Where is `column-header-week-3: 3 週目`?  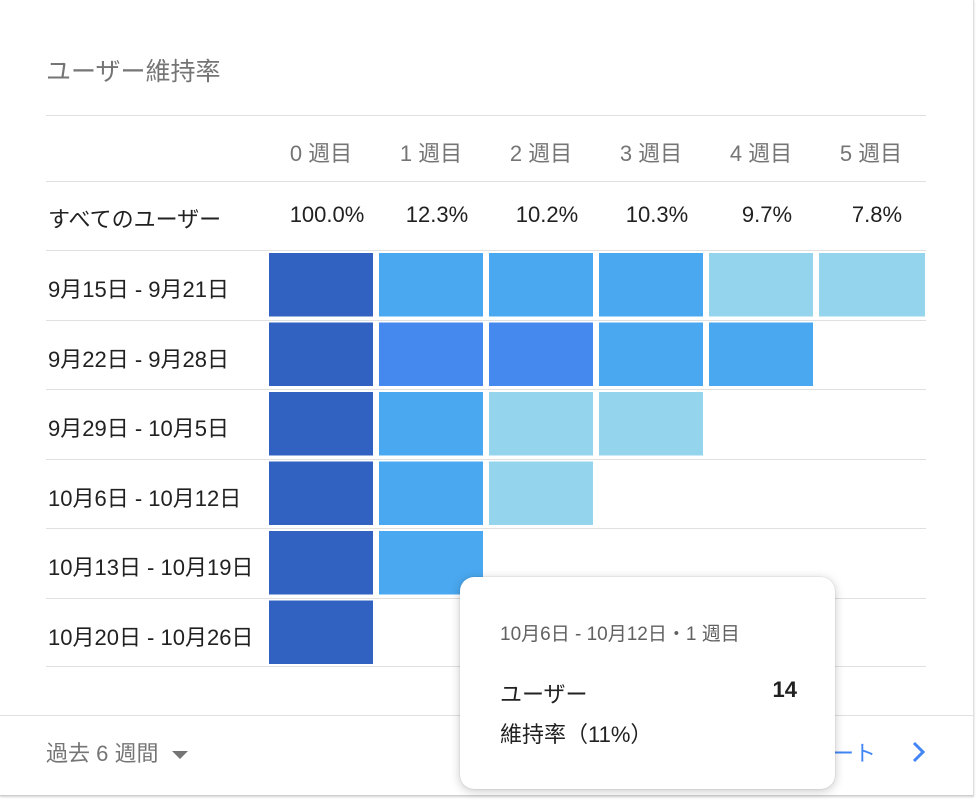
column-header-week-3: 3 週目 is located at coordinates (651, 153).